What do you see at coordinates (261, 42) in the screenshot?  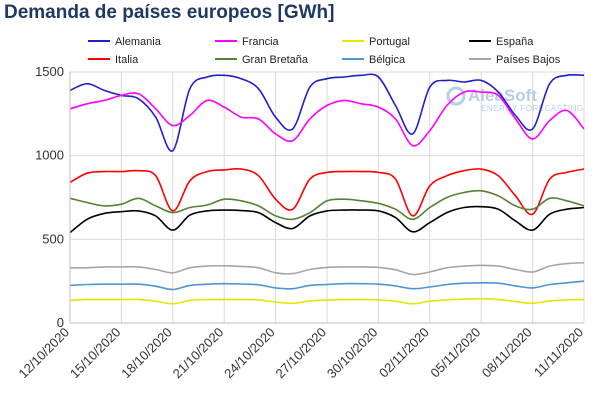 I see `legend-label: Francia` at bounding box center [261, 42].